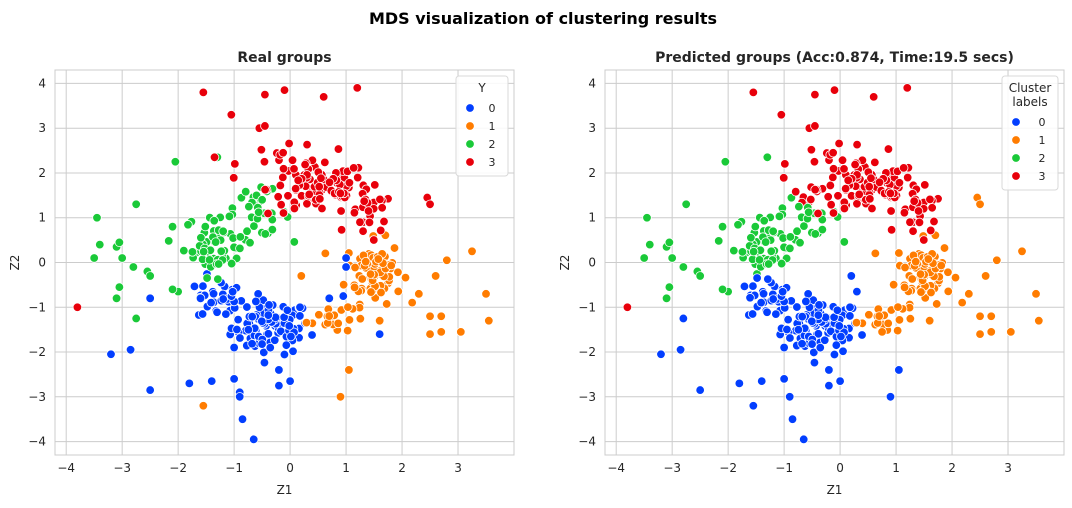 The image size is (1072, 508). I want to click on legend-title: Y, so click(481, 88).